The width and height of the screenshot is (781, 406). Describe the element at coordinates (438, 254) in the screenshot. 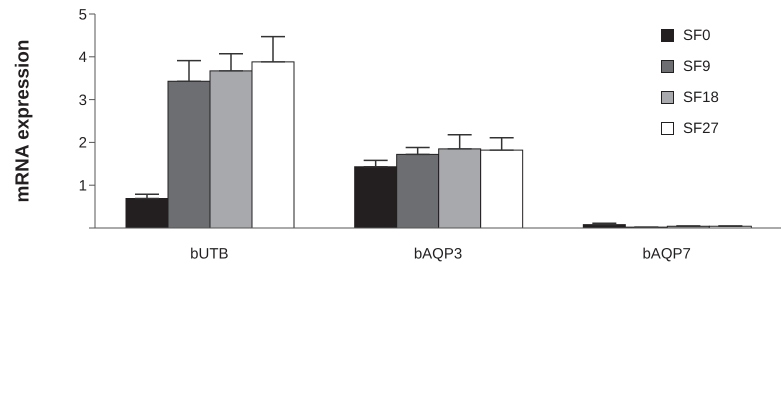

I see `x-tick-label: bAQP3` at that location.